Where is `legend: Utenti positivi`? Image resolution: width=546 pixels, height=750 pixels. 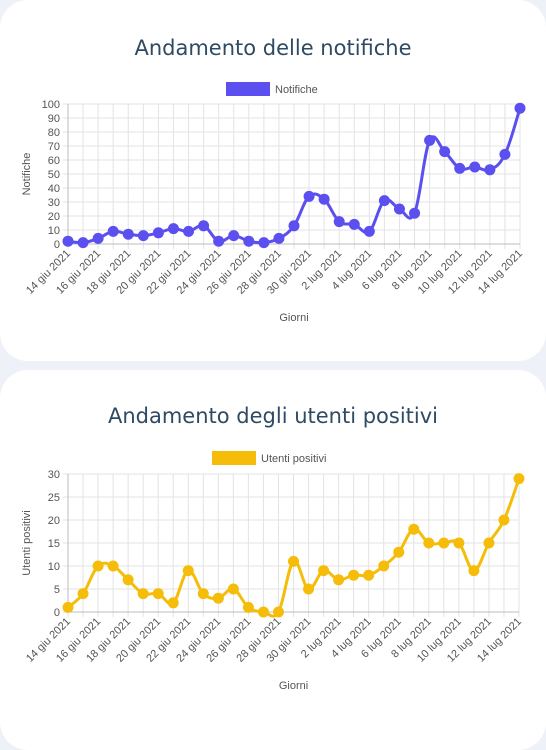 legend: Utenti positivi is located at coordinates (269, 458).